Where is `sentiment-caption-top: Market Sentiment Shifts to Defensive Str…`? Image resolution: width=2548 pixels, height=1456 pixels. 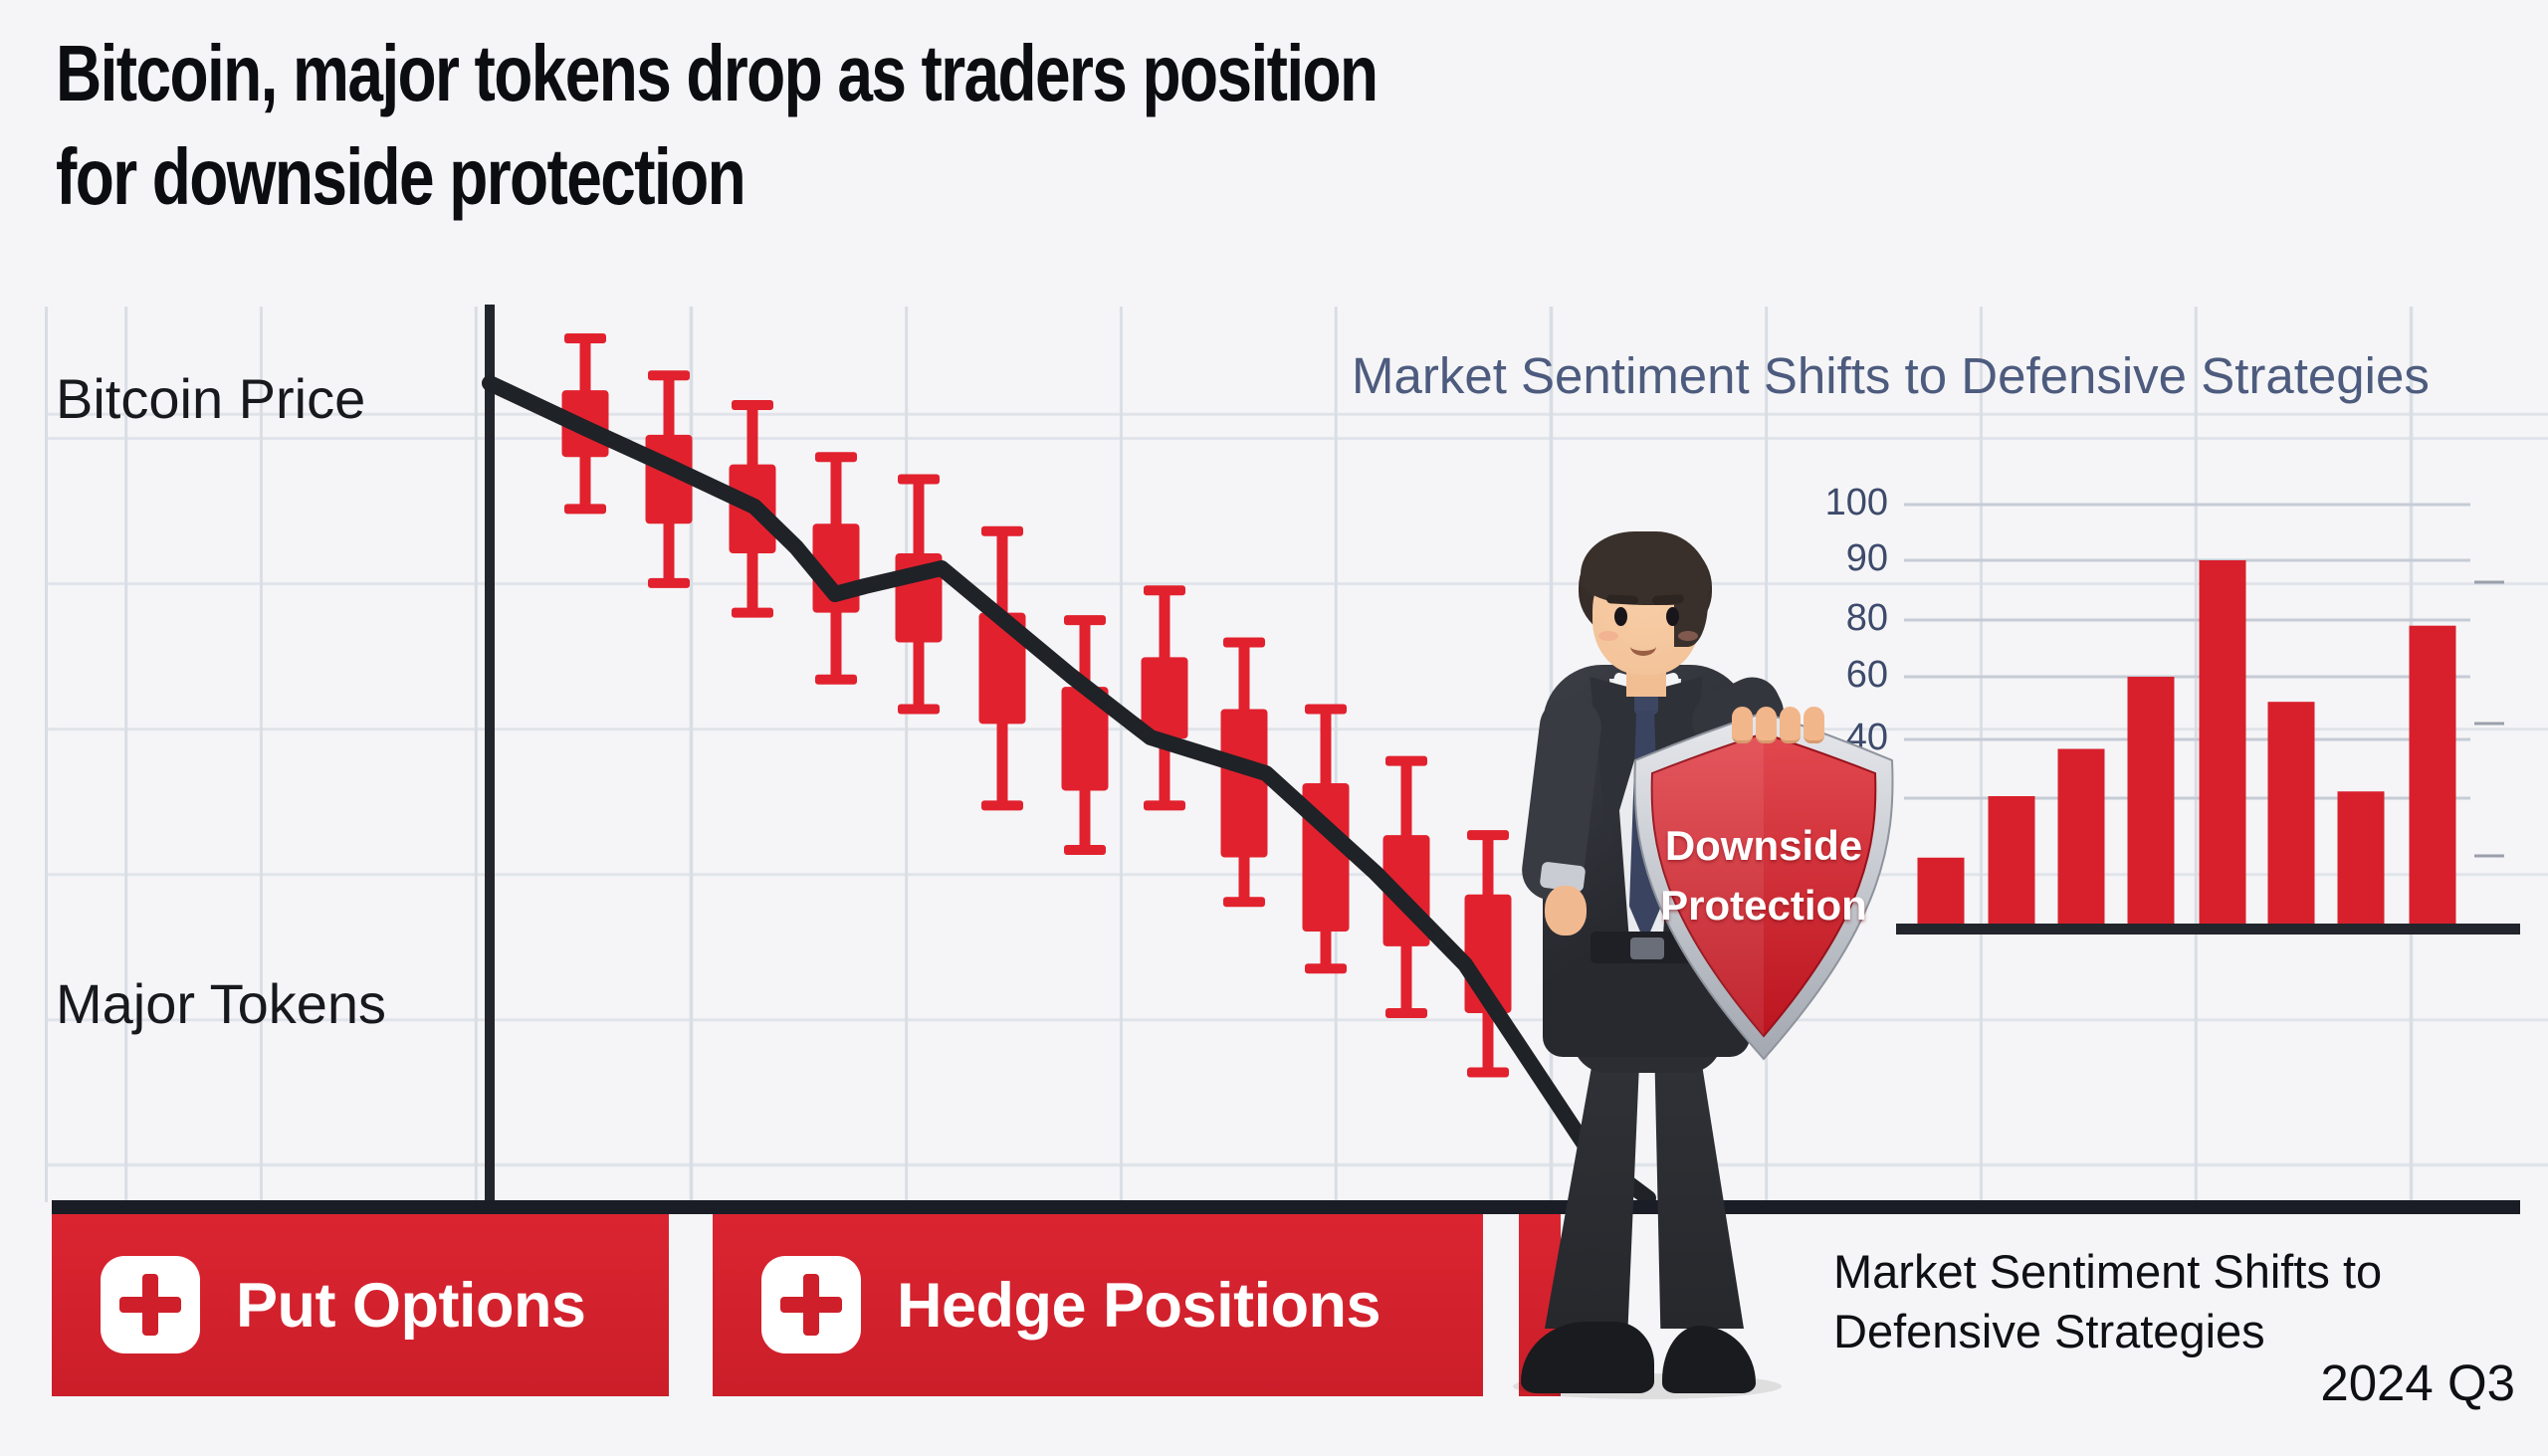
sentiment-caption-top: Market Sentiment Shifts to Defensive Str… is located at coordinates (1891, 375).